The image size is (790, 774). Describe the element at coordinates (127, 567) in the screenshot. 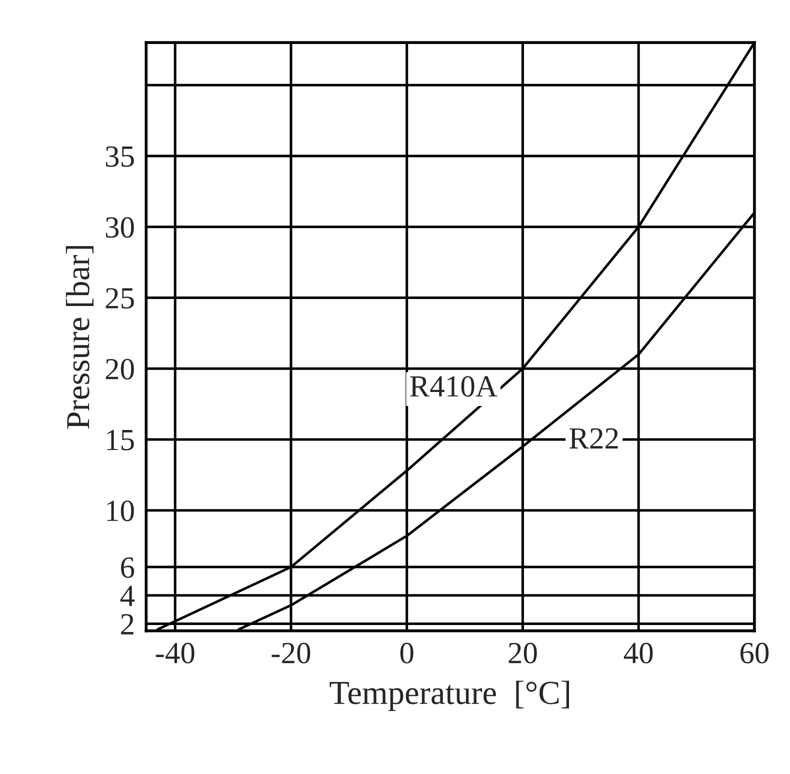

I see `y-tick-label: 6` at that location.